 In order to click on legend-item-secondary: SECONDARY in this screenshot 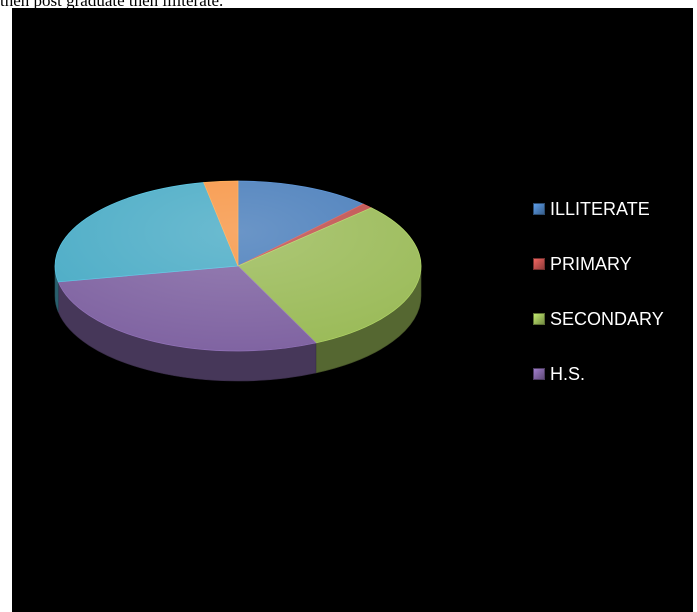, I will do `click(598, 319)`.